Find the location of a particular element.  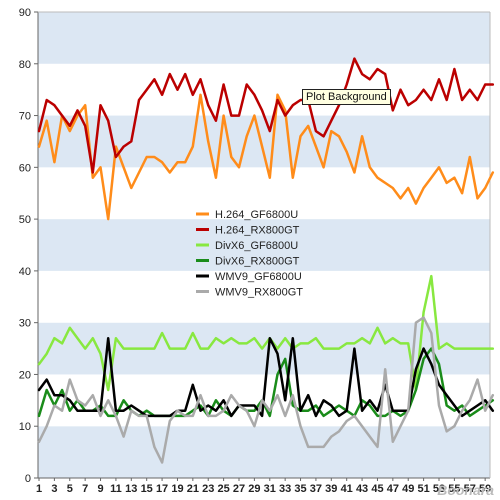

watermark-logo: Boonara is located at coordinates (465, 490).